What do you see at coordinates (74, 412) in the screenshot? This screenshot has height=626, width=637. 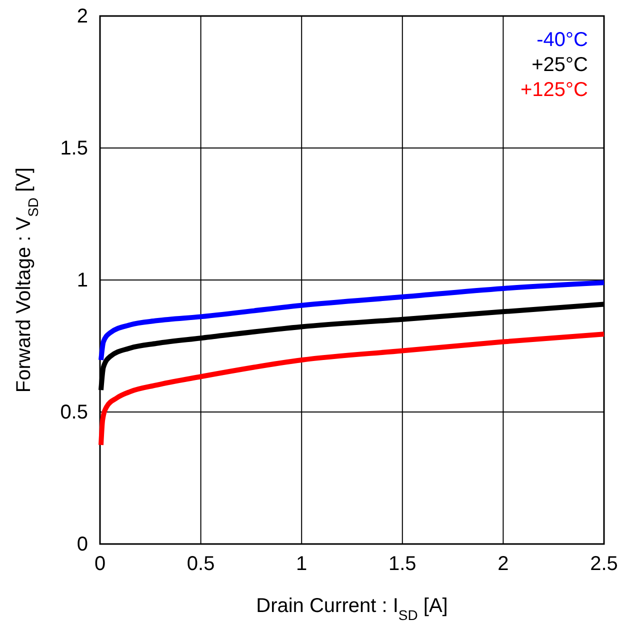 I see `y-tick-label: 0.5` at bounding box center [74, 412].